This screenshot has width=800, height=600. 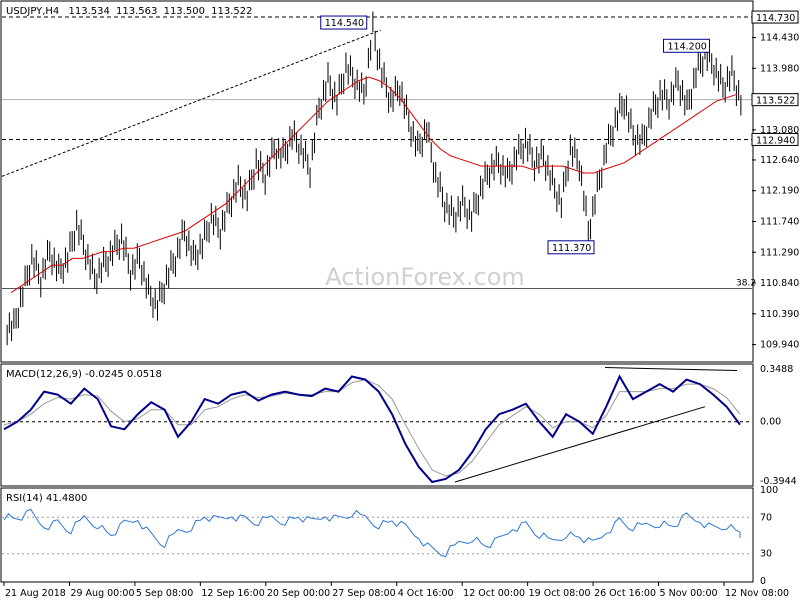 What do you see at coordinates (779, 160) in the screenshot?
I see `price-tick-label: 112.640` at bounding box center [779, 160].